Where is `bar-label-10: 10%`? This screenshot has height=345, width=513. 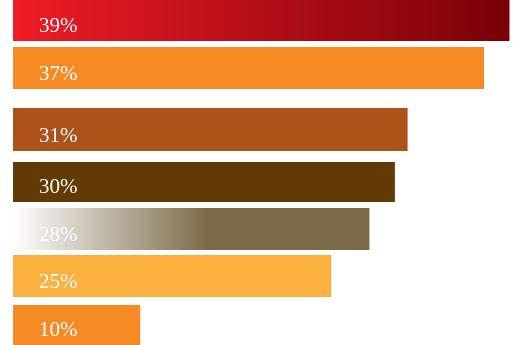
bar-label-10: 10% is located at coordinates (58, 329).